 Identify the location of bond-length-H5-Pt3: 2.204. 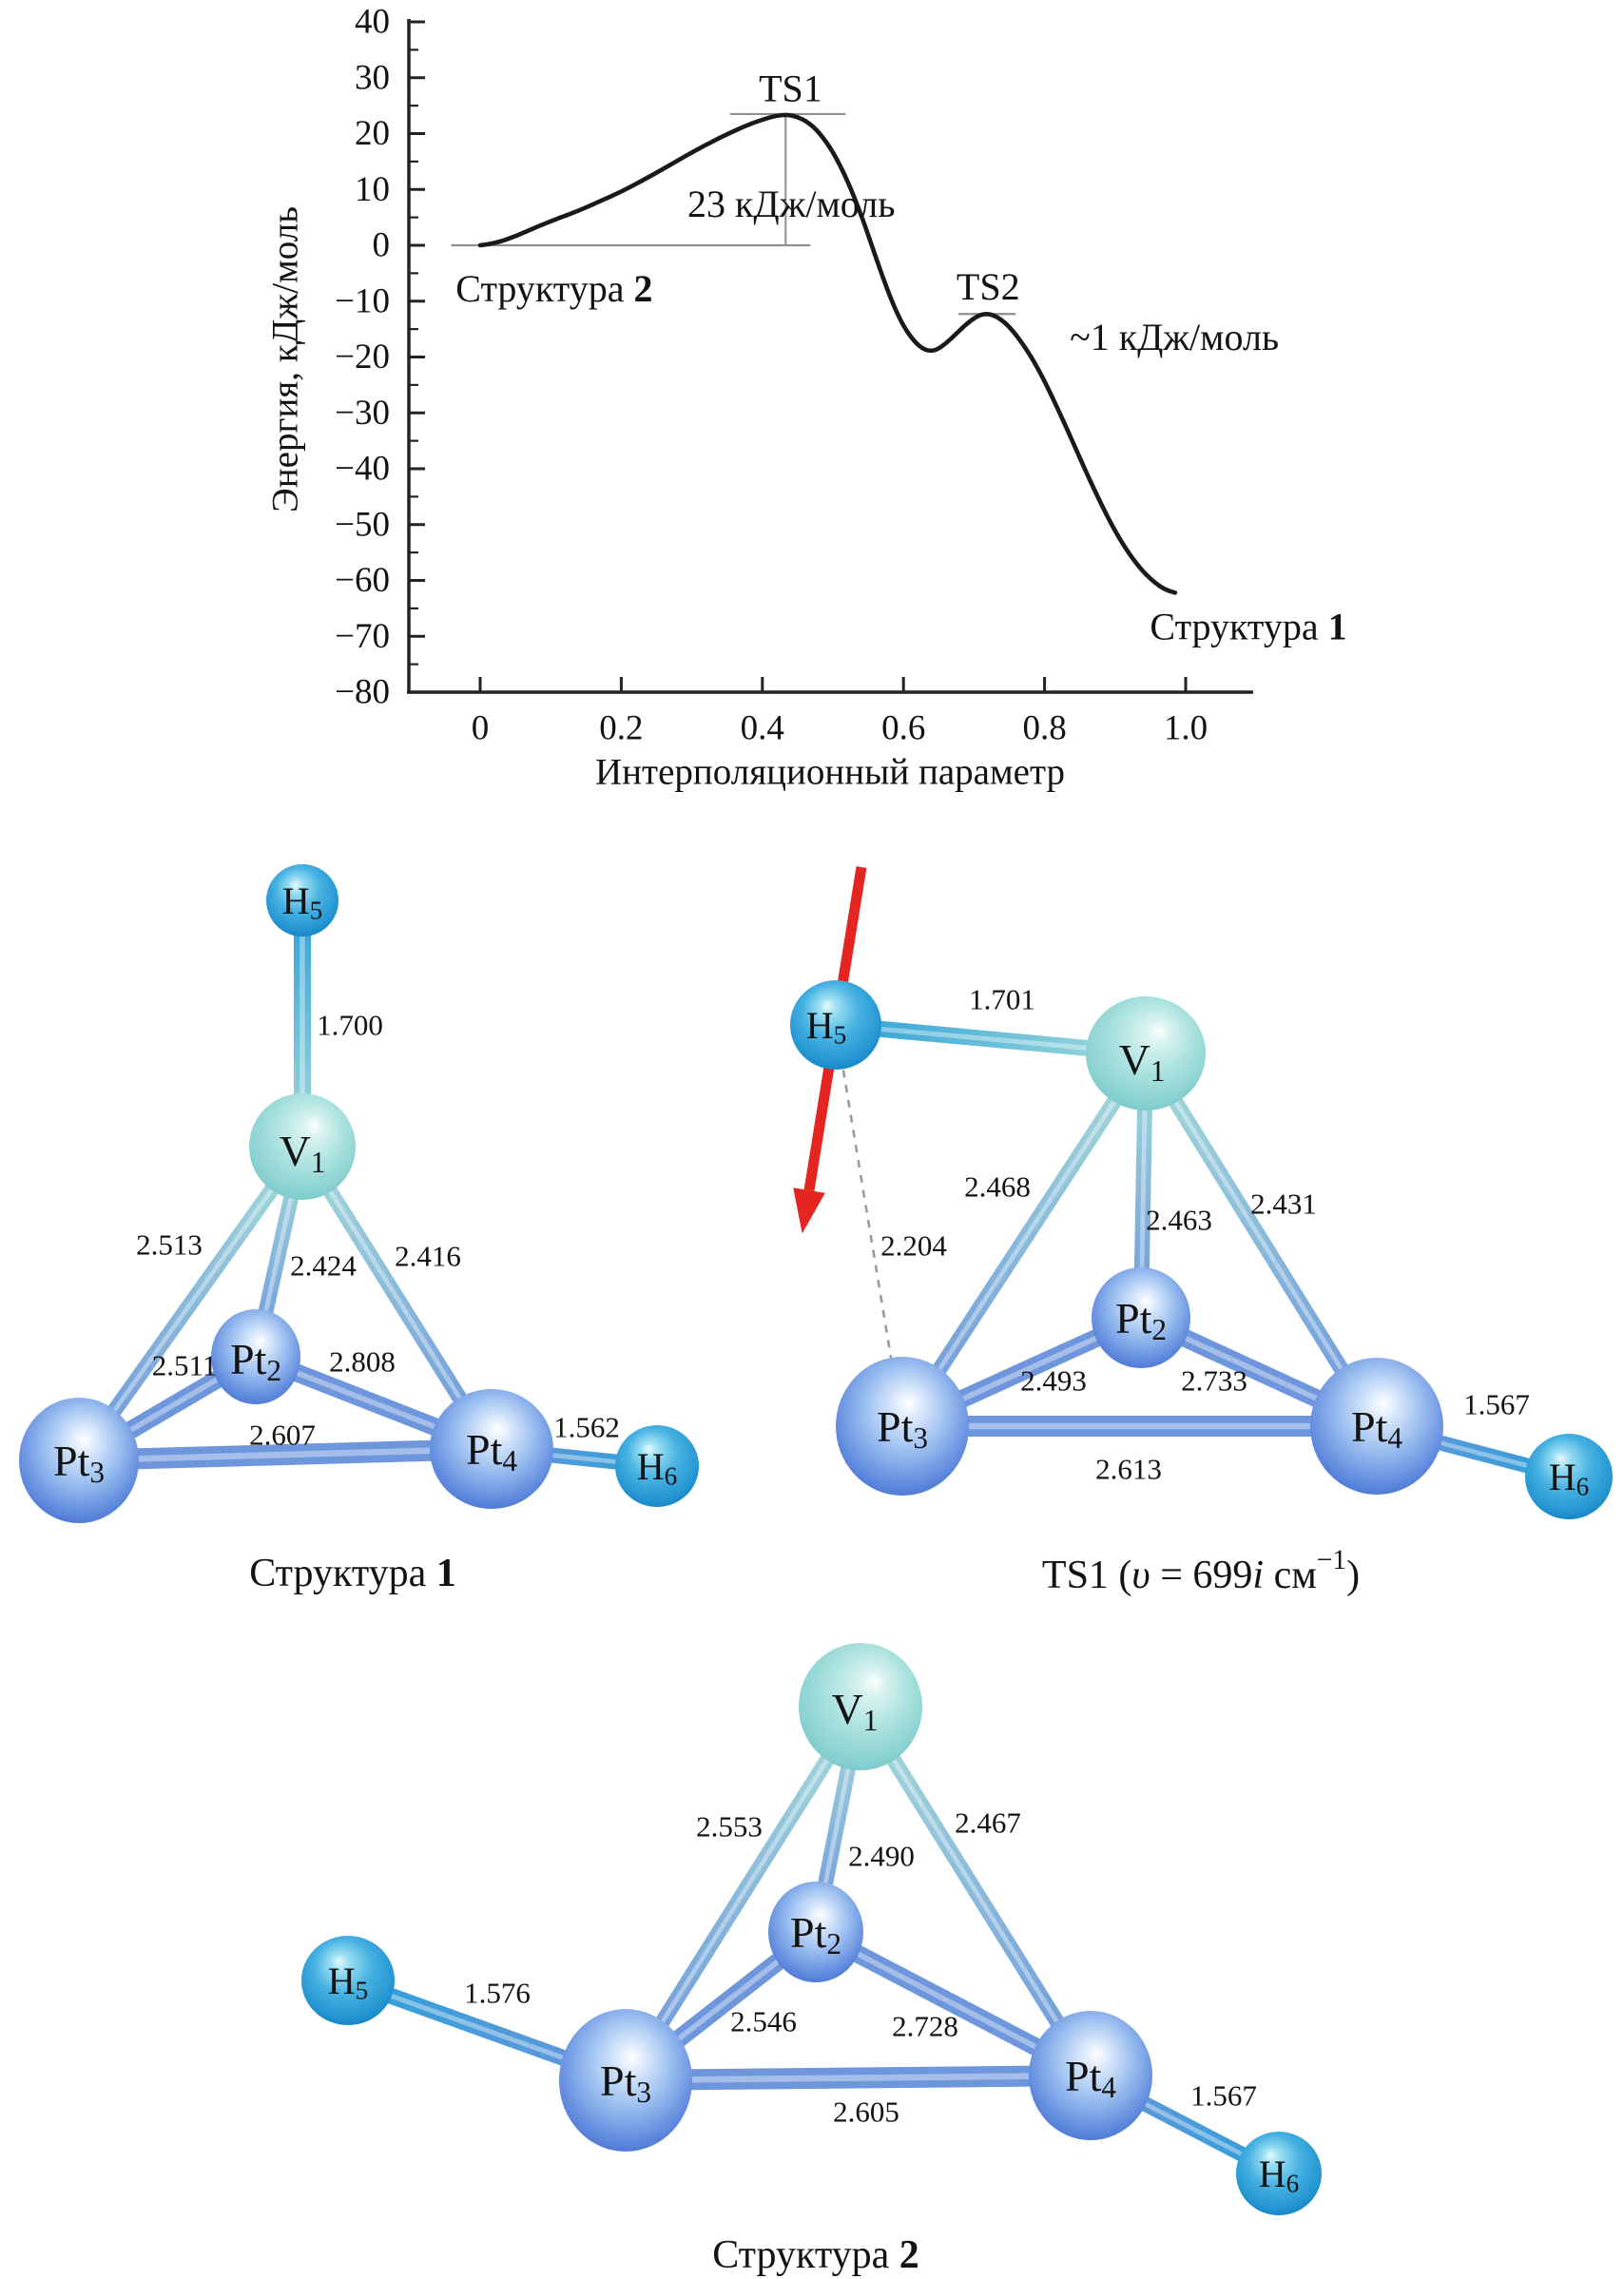
(913, 1246).